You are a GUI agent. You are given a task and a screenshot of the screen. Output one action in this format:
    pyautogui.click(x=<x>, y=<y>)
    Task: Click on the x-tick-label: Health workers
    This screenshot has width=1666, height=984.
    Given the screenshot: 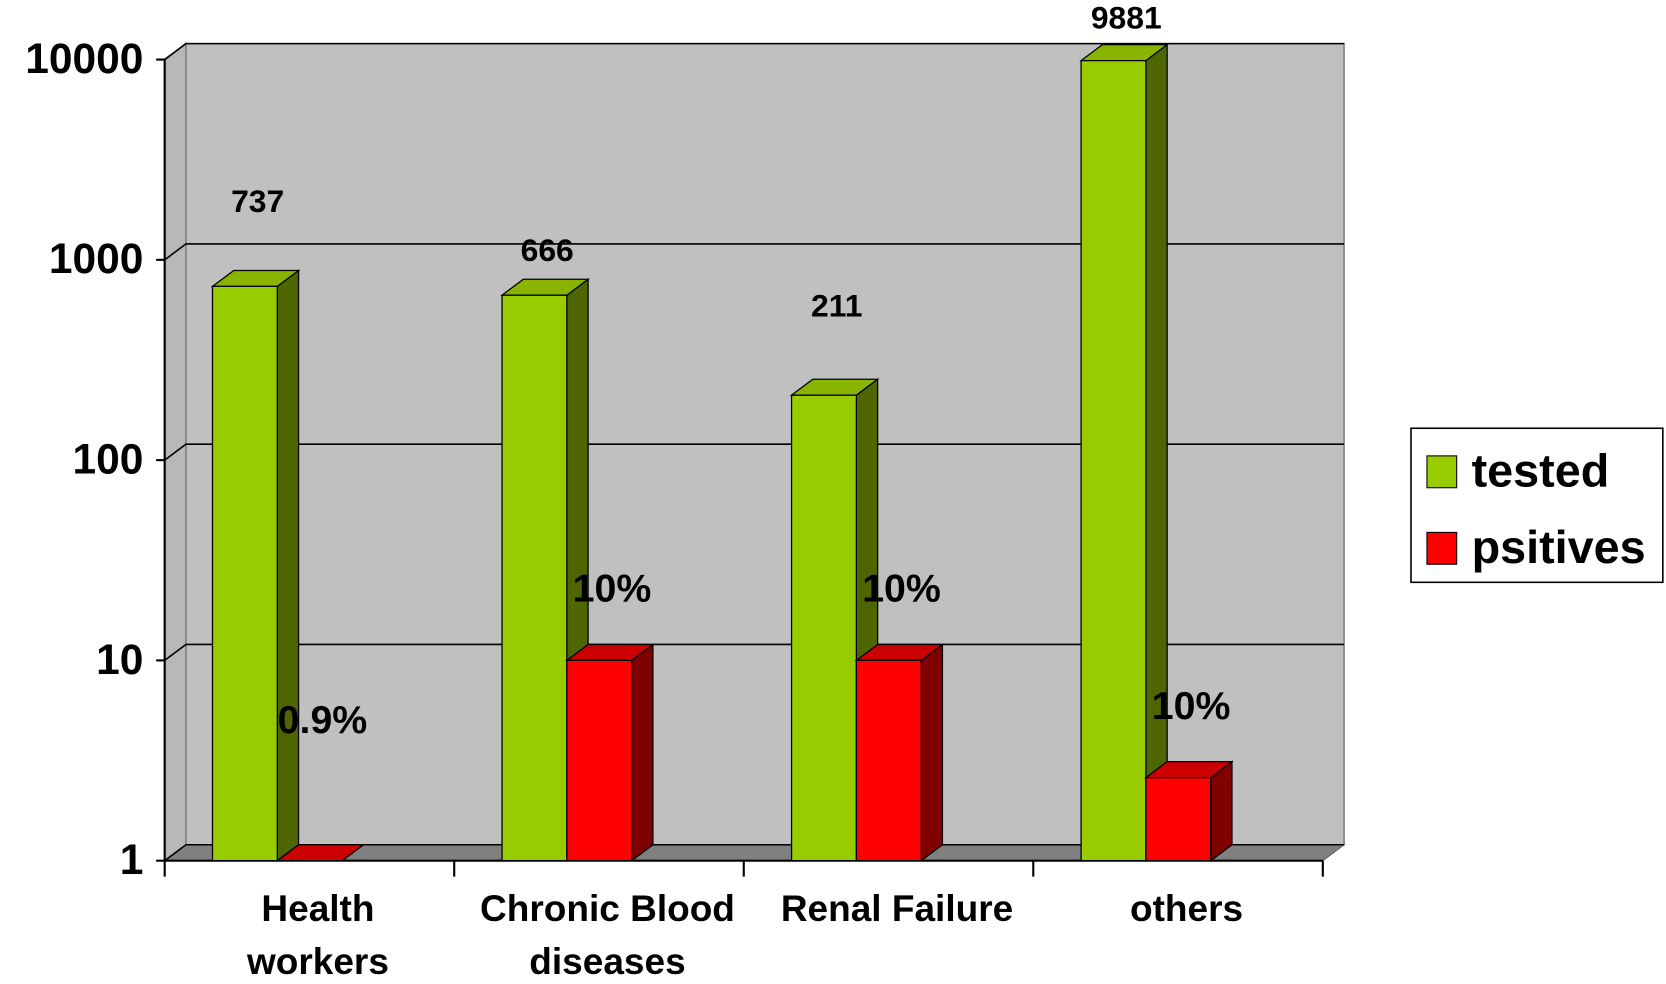 What is the action you would take?
    pyautogui.click(x=317, y=934)
    